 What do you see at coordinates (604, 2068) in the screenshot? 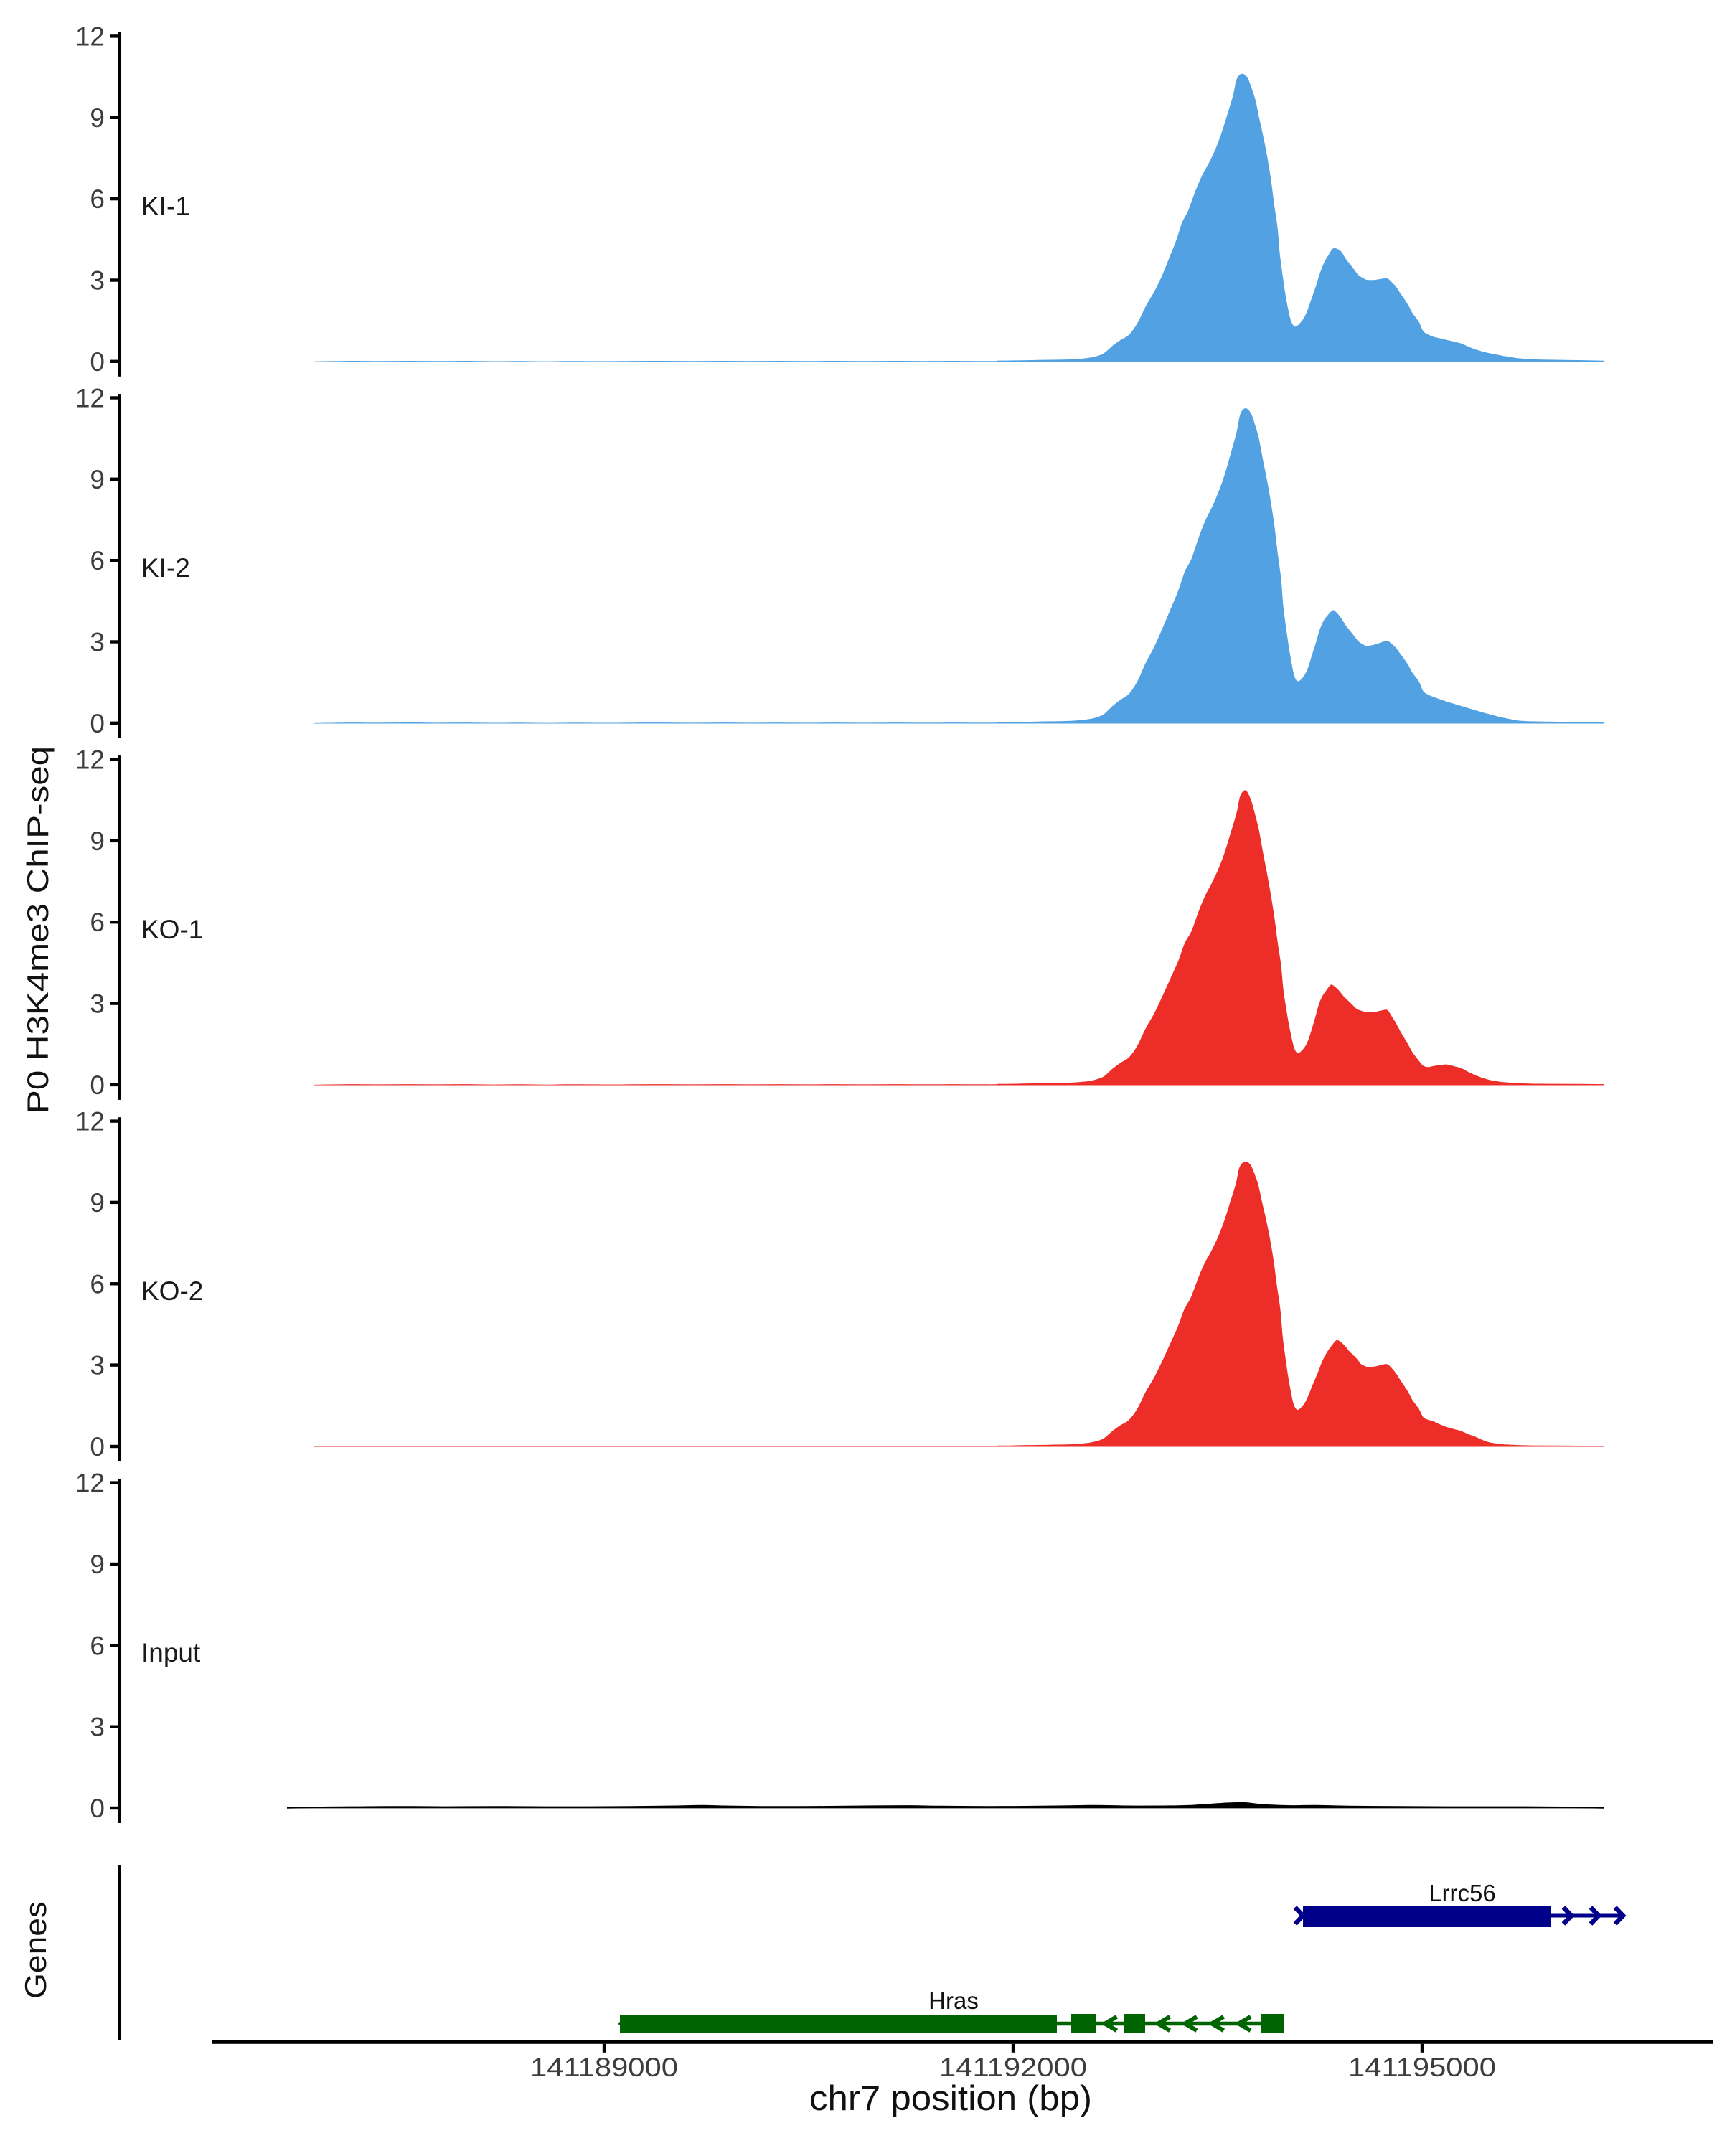
I see `svg-text: 141189000` at bounding box center [604, 2068].